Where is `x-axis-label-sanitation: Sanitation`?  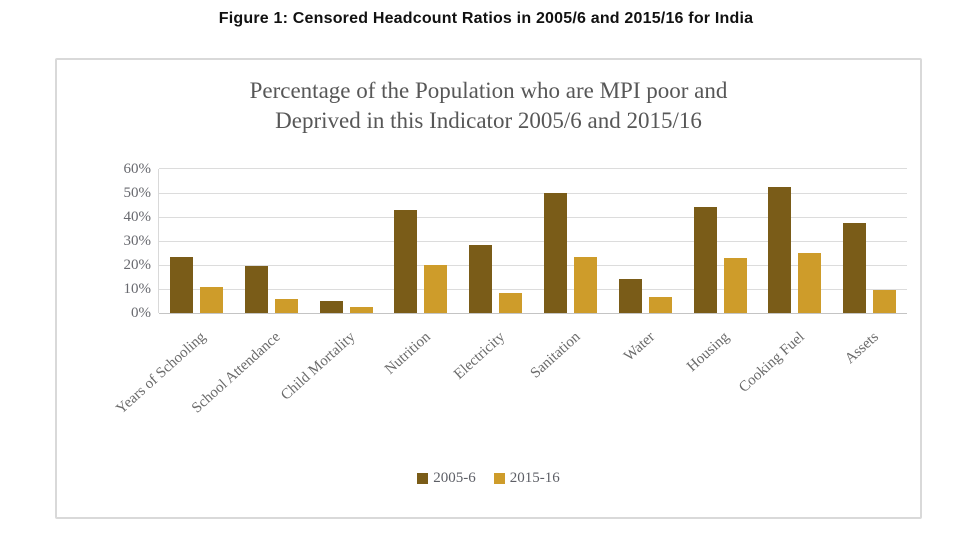
x-axis-label-sanitation: Sanitation is located at coordinates (555, 355).